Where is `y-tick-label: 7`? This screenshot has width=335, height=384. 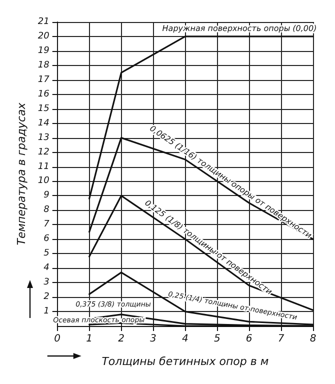 y-tick-label: 7 is located at coordinates (47, 225).